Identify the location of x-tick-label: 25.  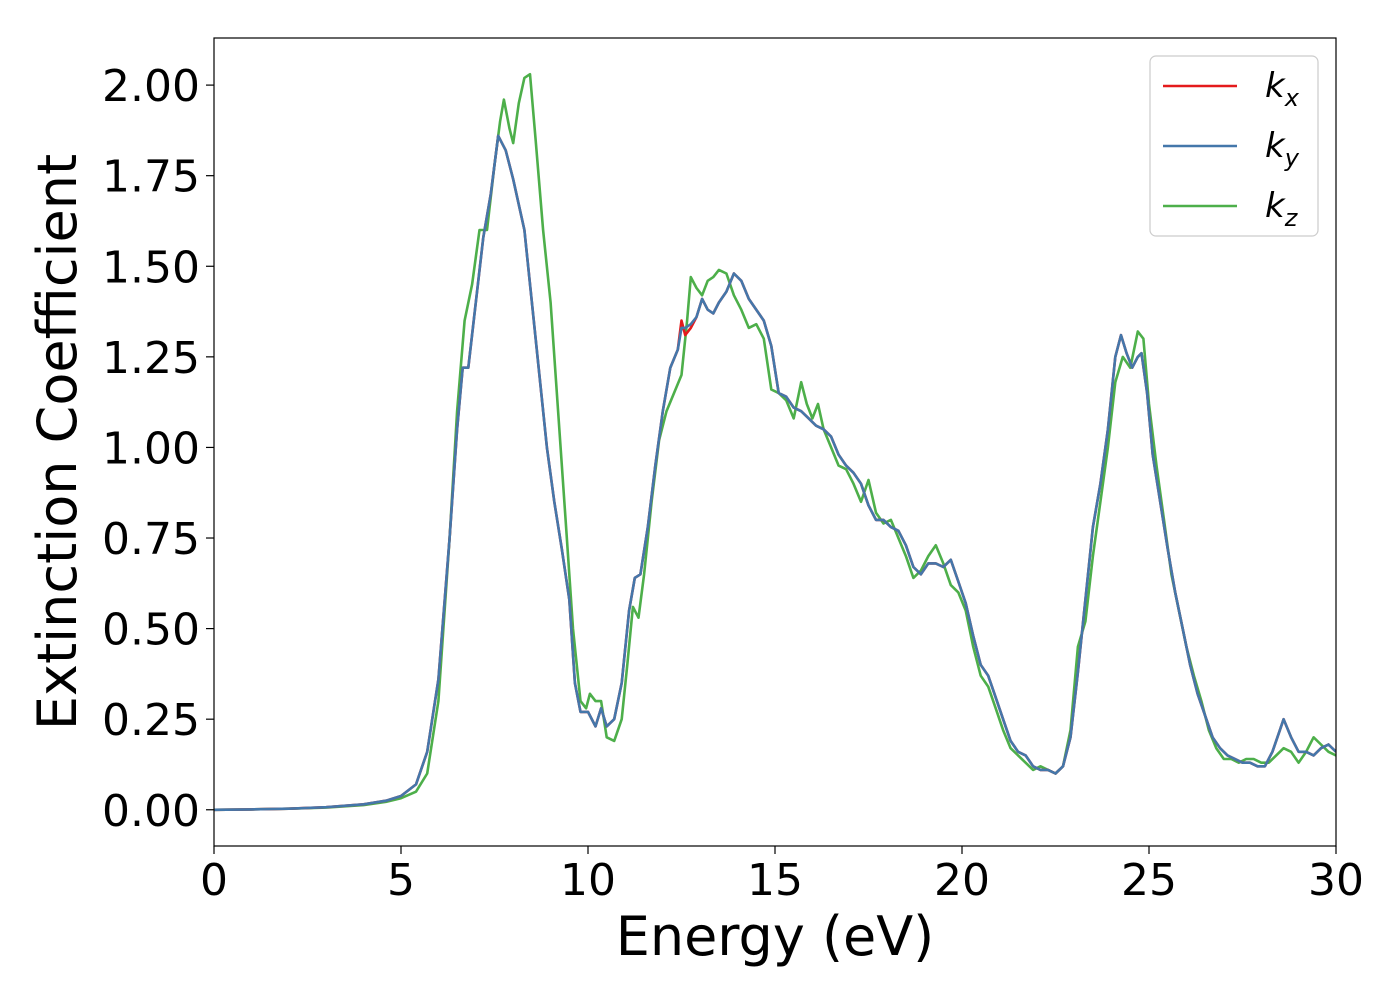
(1149, 880).